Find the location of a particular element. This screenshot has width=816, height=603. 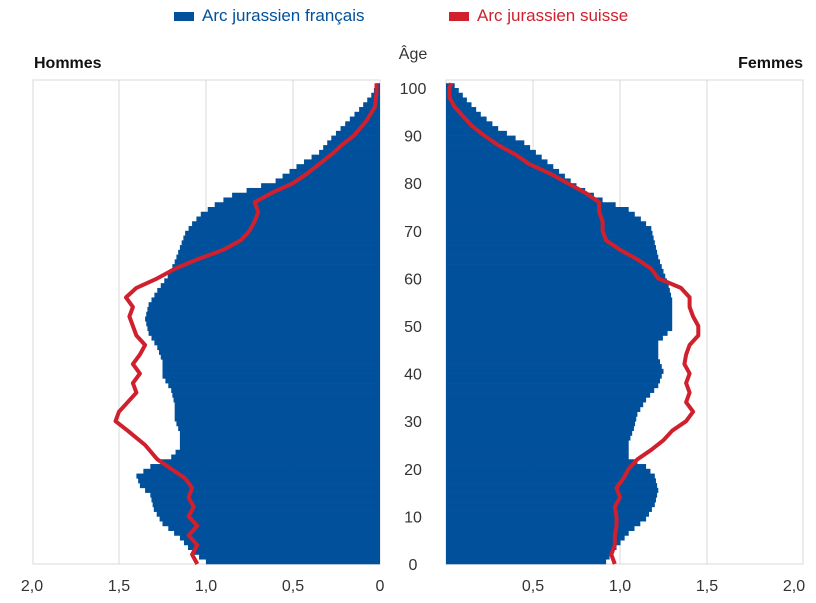

x-tick-7: 1,5 is located at coordinates (707, 586).